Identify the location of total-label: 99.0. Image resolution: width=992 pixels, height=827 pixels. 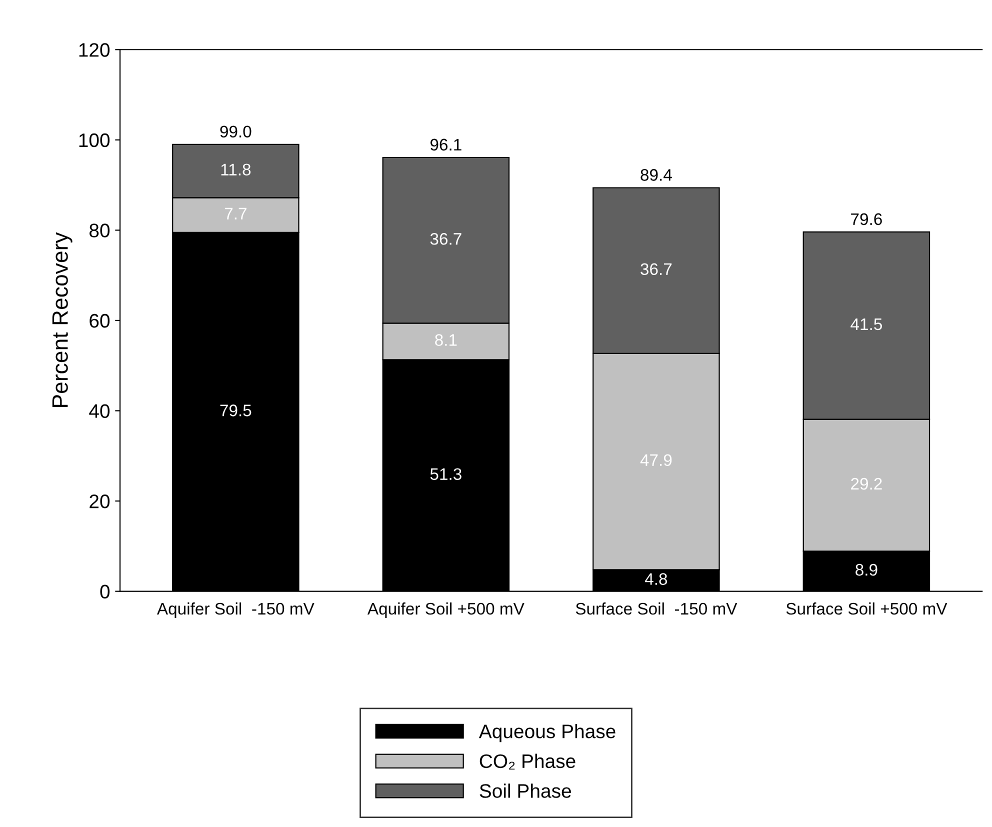
(236, 132).